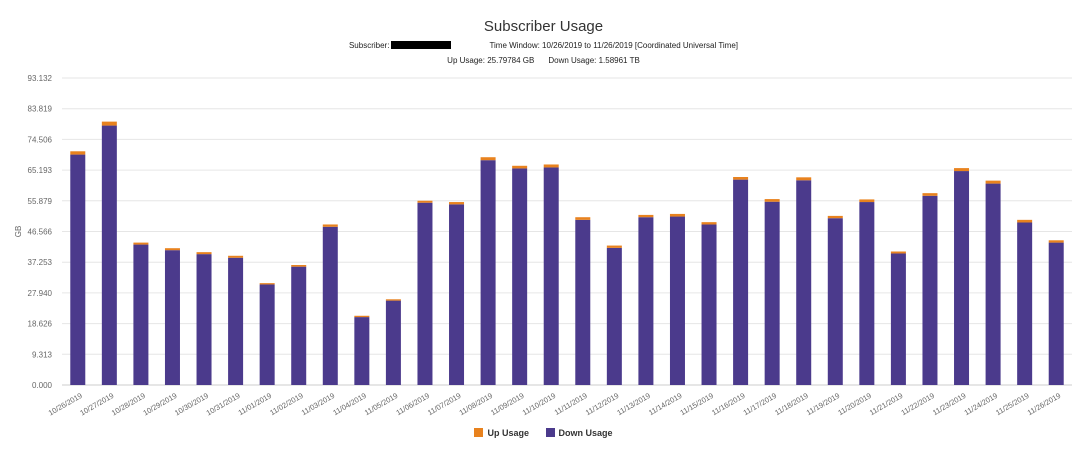  I want to click on legend-item-down-usage: Down Usage, so click(579, 433).